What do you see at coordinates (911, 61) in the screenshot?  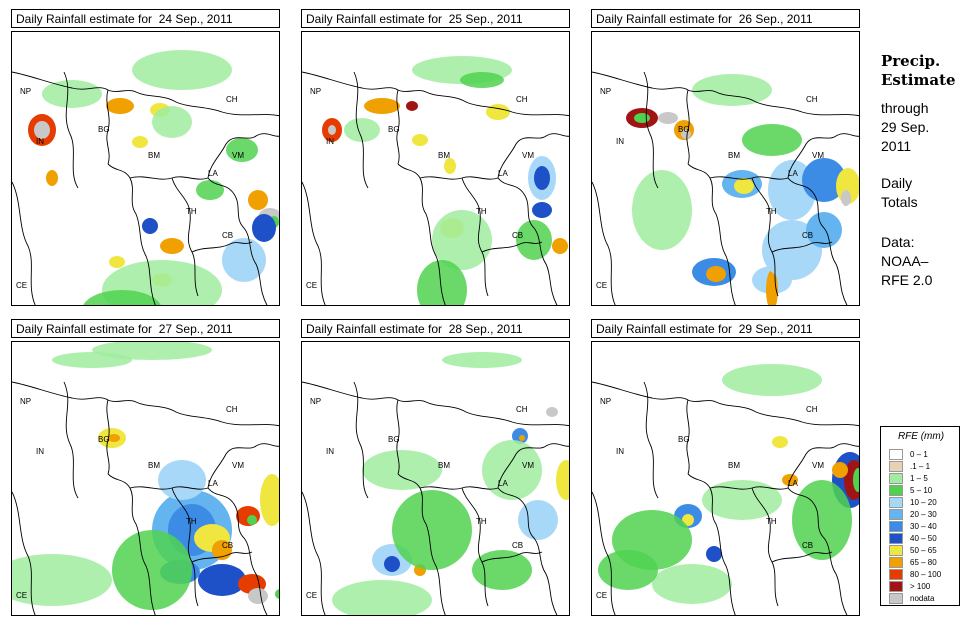 I see `side-title-line1: Precip.` at bounding box center [911, 61].